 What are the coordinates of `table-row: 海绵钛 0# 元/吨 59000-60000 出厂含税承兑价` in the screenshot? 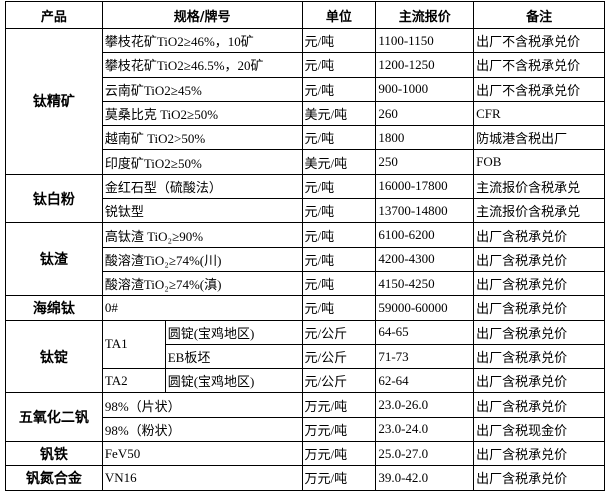 It's located at (305, 308).